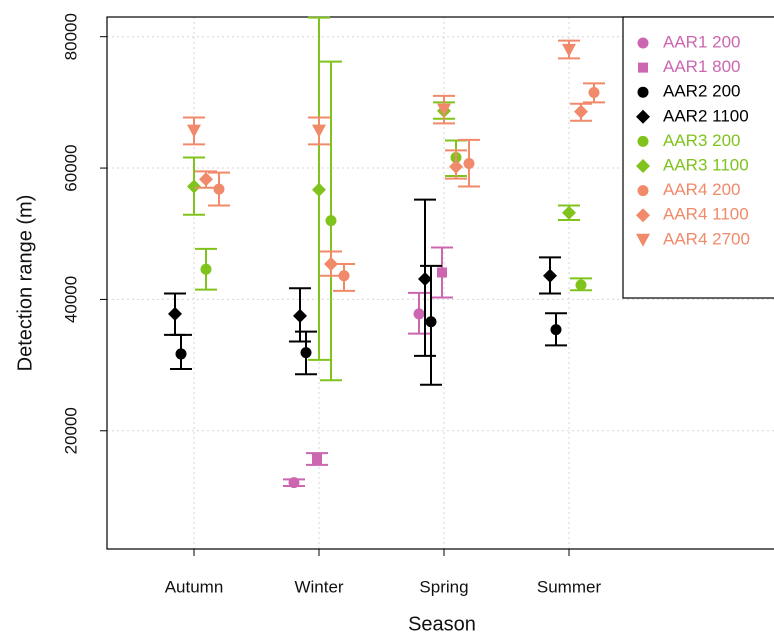  I want to click on y-tick-label: 60000, so click(70, 167).